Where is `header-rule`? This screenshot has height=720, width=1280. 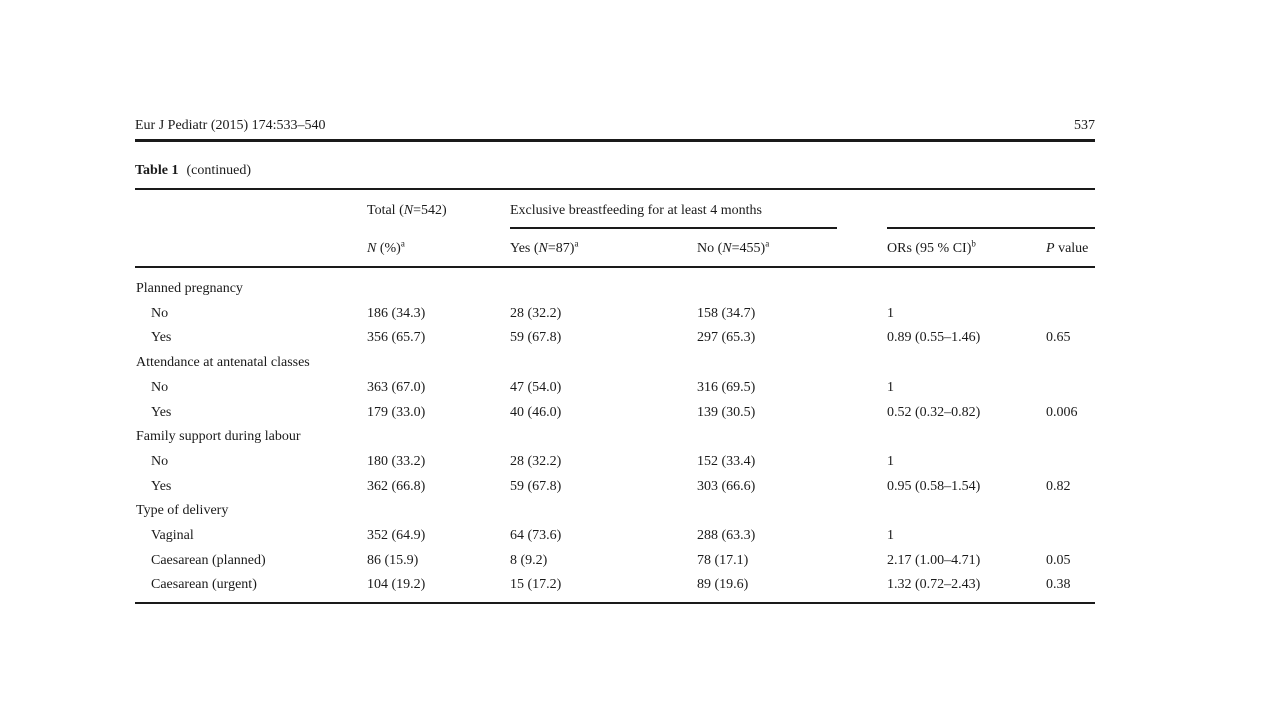
header-rule is located at coordinates (615, 140).